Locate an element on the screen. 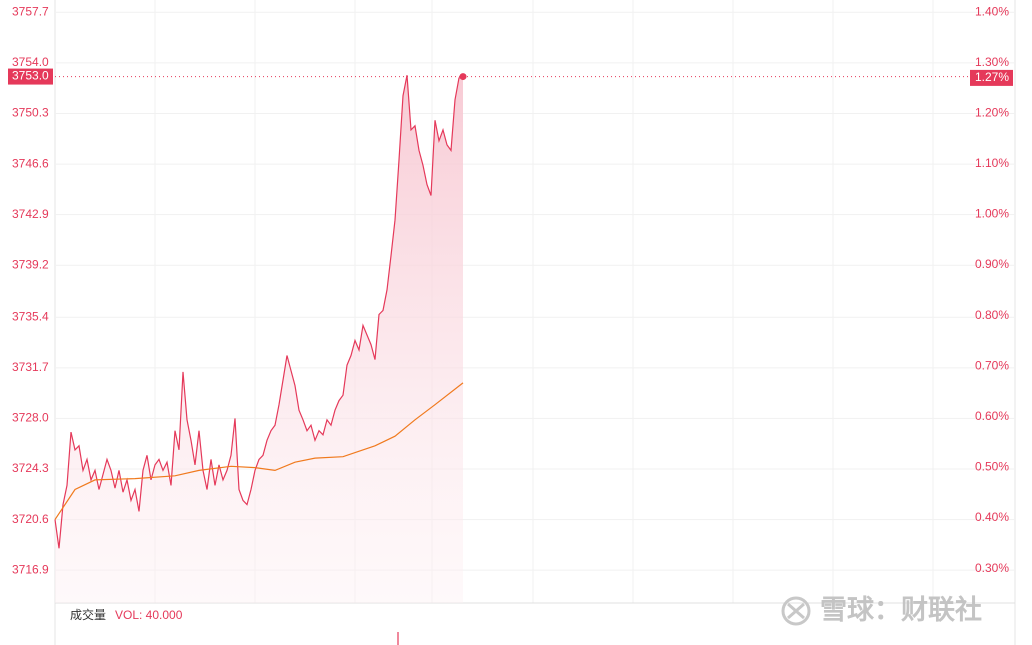 This screenshot has height=645, width=1032. last-price-box is located at coordinates (30, 76).